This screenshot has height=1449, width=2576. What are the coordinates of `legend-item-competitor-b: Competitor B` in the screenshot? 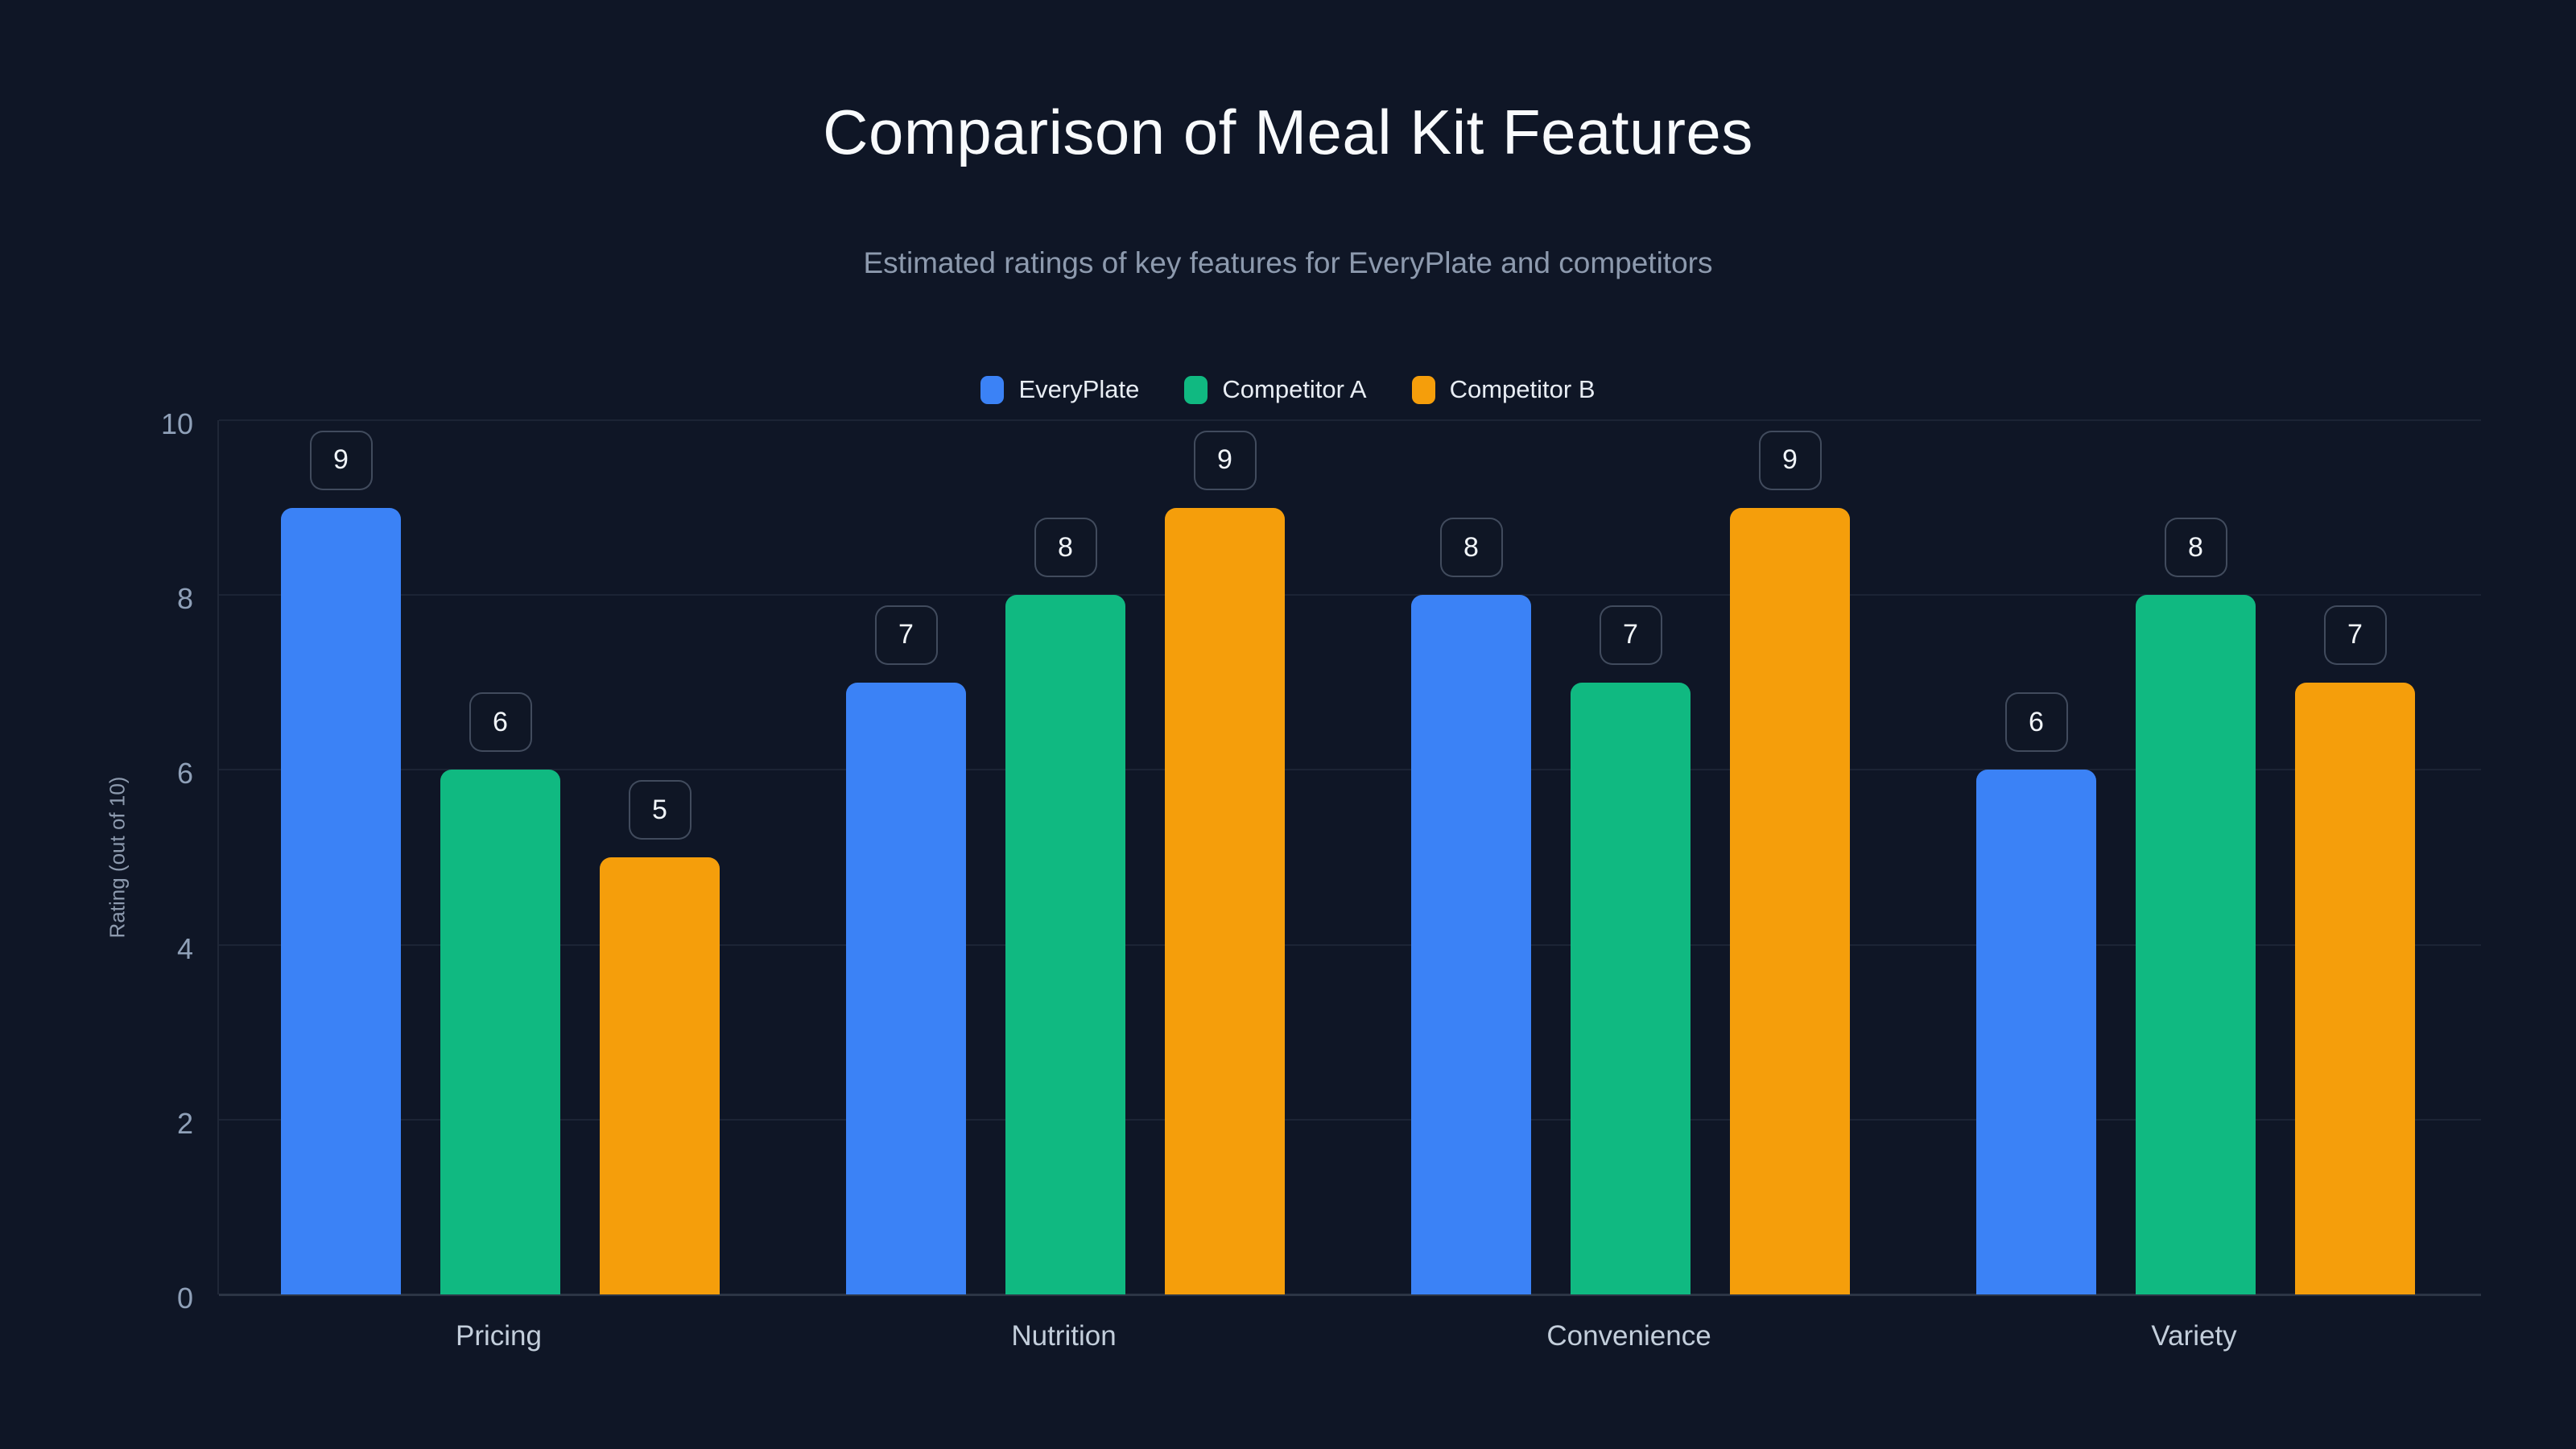 It's located at (1503, 389).